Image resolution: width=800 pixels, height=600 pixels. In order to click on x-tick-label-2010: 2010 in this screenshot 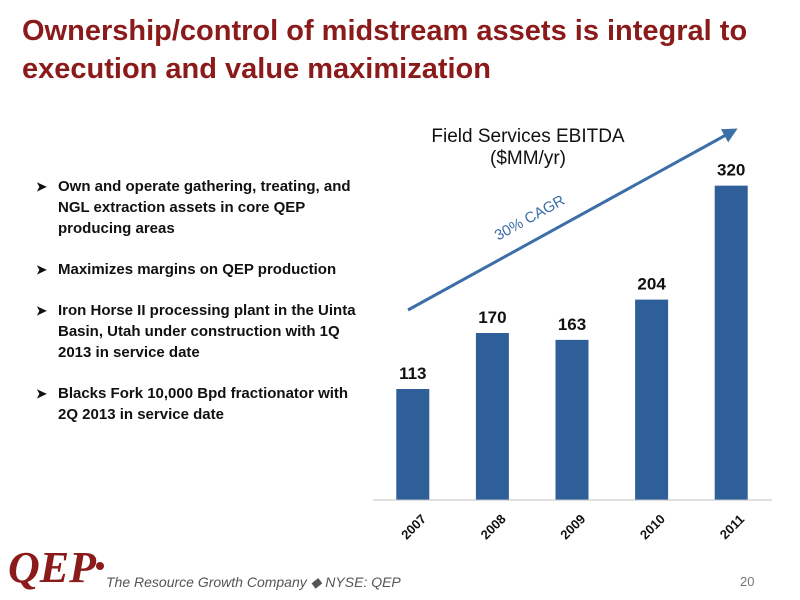, I will do `click(652, 526)`.